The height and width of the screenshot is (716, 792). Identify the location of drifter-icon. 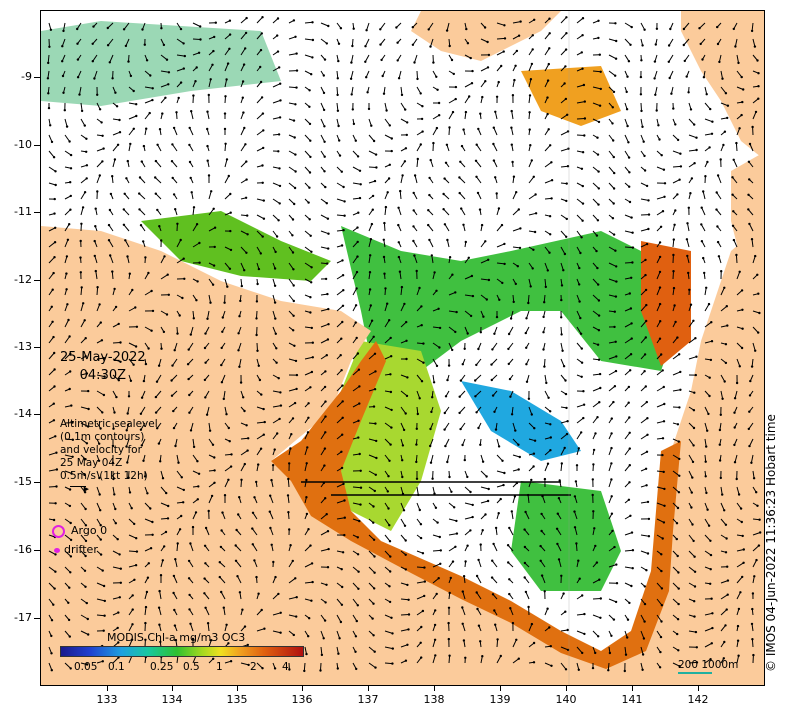
(57, 550).